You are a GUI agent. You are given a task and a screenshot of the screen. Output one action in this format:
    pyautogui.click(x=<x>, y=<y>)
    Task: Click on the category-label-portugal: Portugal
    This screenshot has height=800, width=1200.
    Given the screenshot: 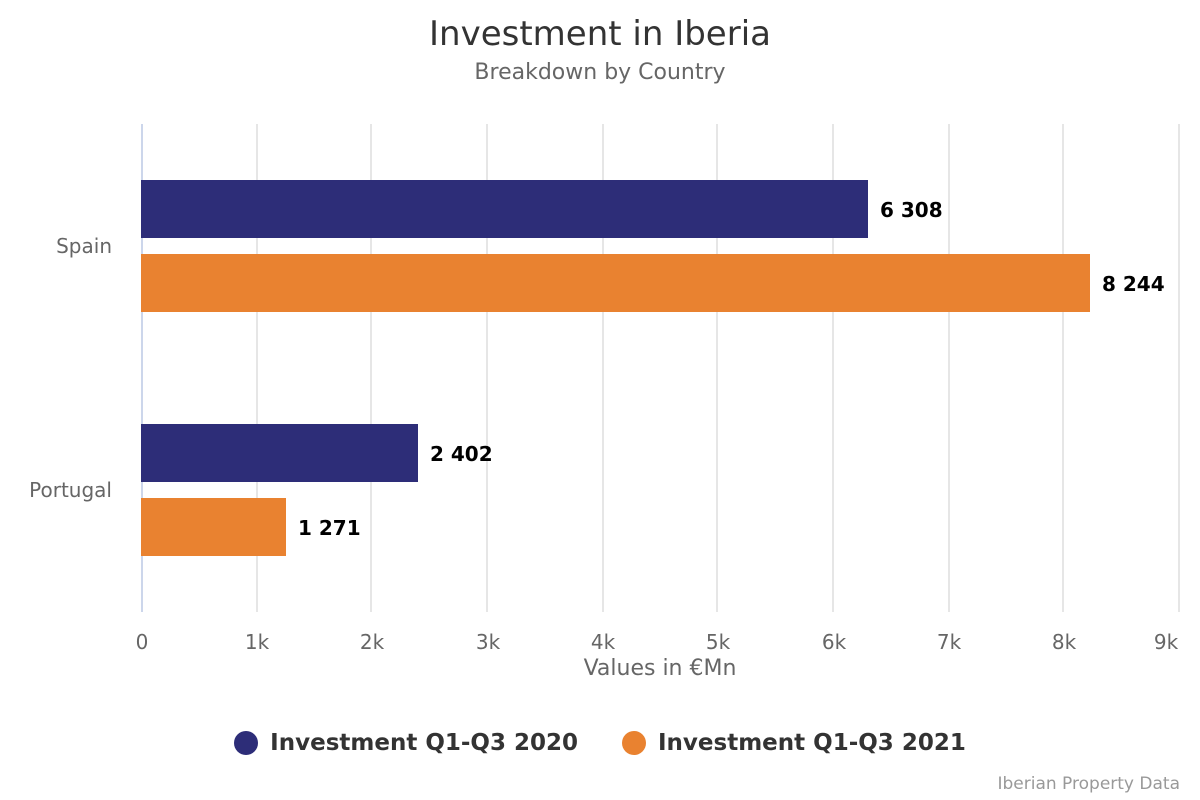 What is the action you would take?
    pyautogui.click(x=70, y=490)
    